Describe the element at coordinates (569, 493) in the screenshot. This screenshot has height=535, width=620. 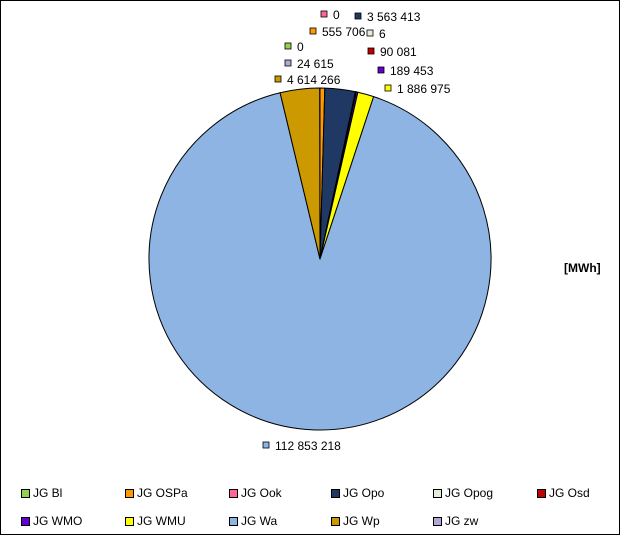
I see `legend-label-jg-osd: JG Osd` at that location.